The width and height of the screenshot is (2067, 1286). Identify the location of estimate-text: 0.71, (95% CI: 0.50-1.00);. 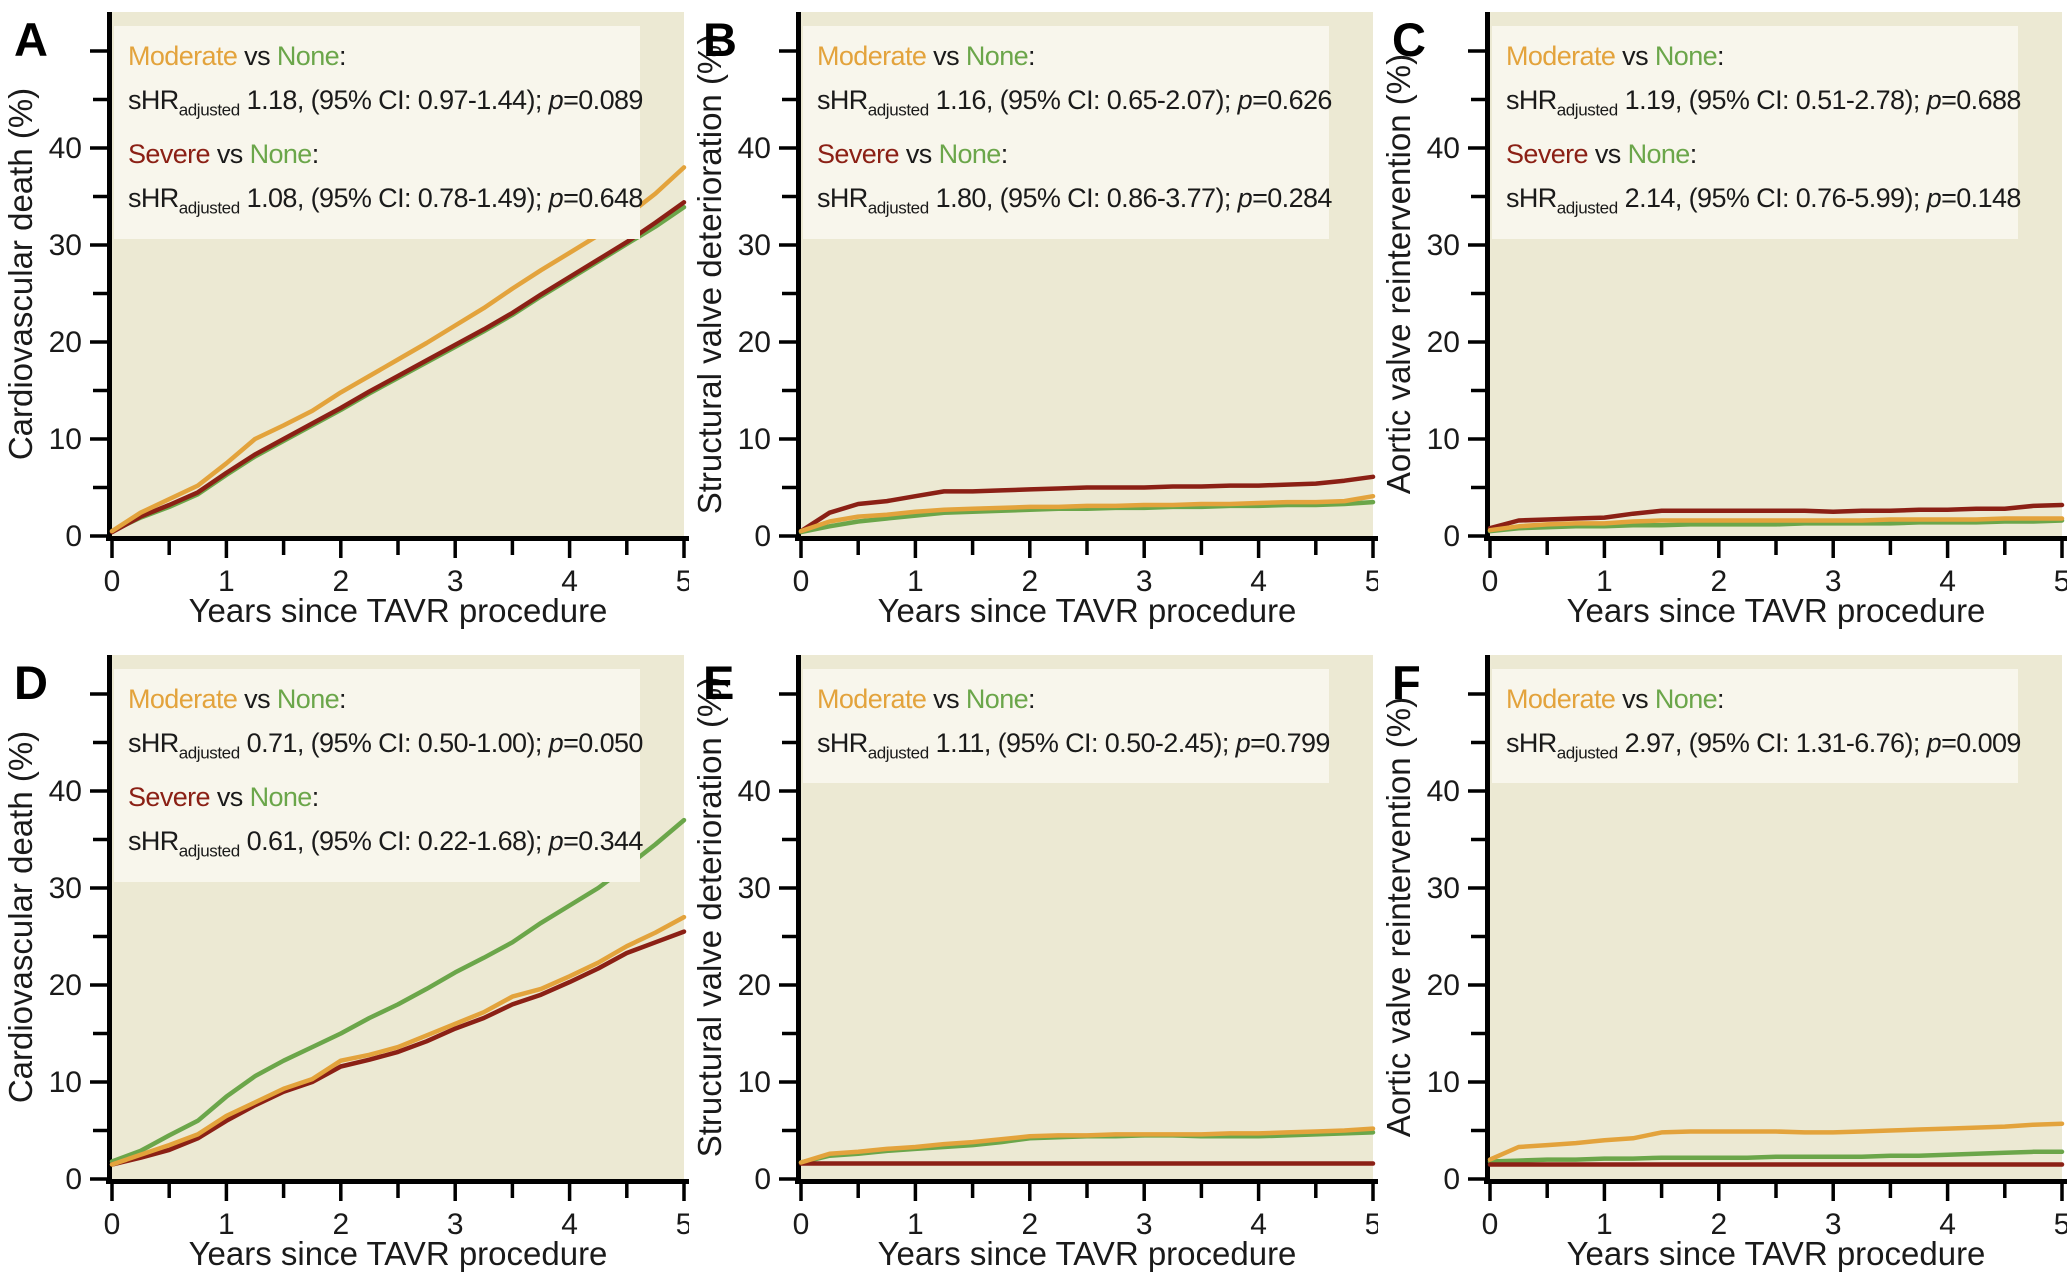
(394, 743).